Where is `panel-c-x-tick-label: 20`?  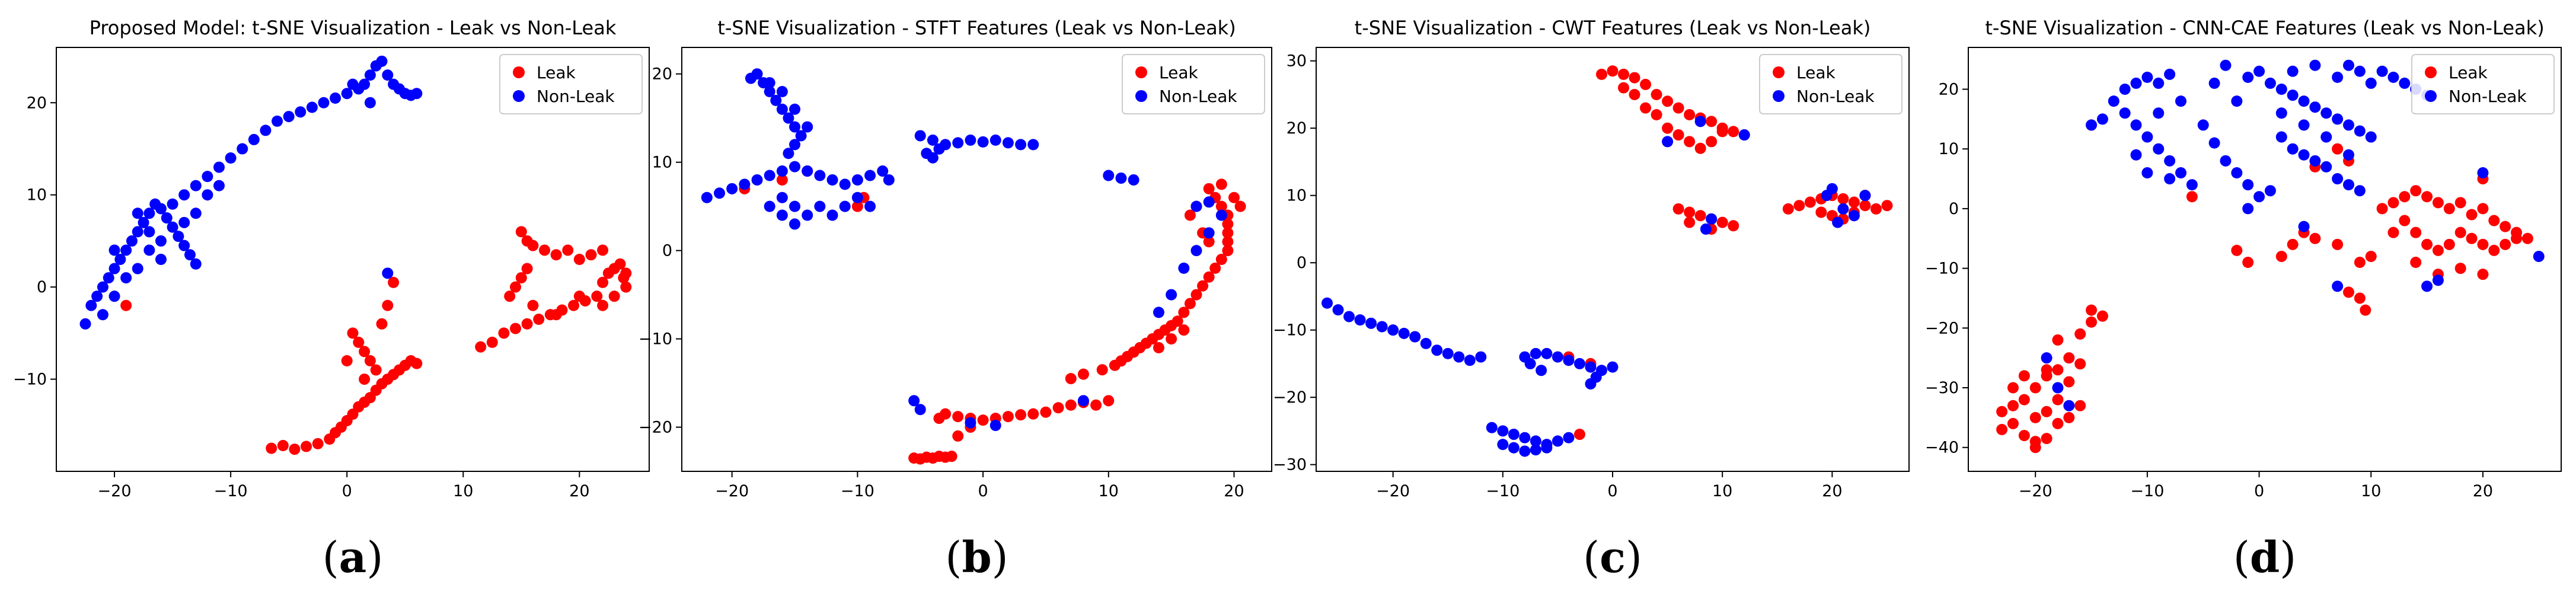 panel-c-x-tick-label: 20 is located at coordinates (1832, 491).